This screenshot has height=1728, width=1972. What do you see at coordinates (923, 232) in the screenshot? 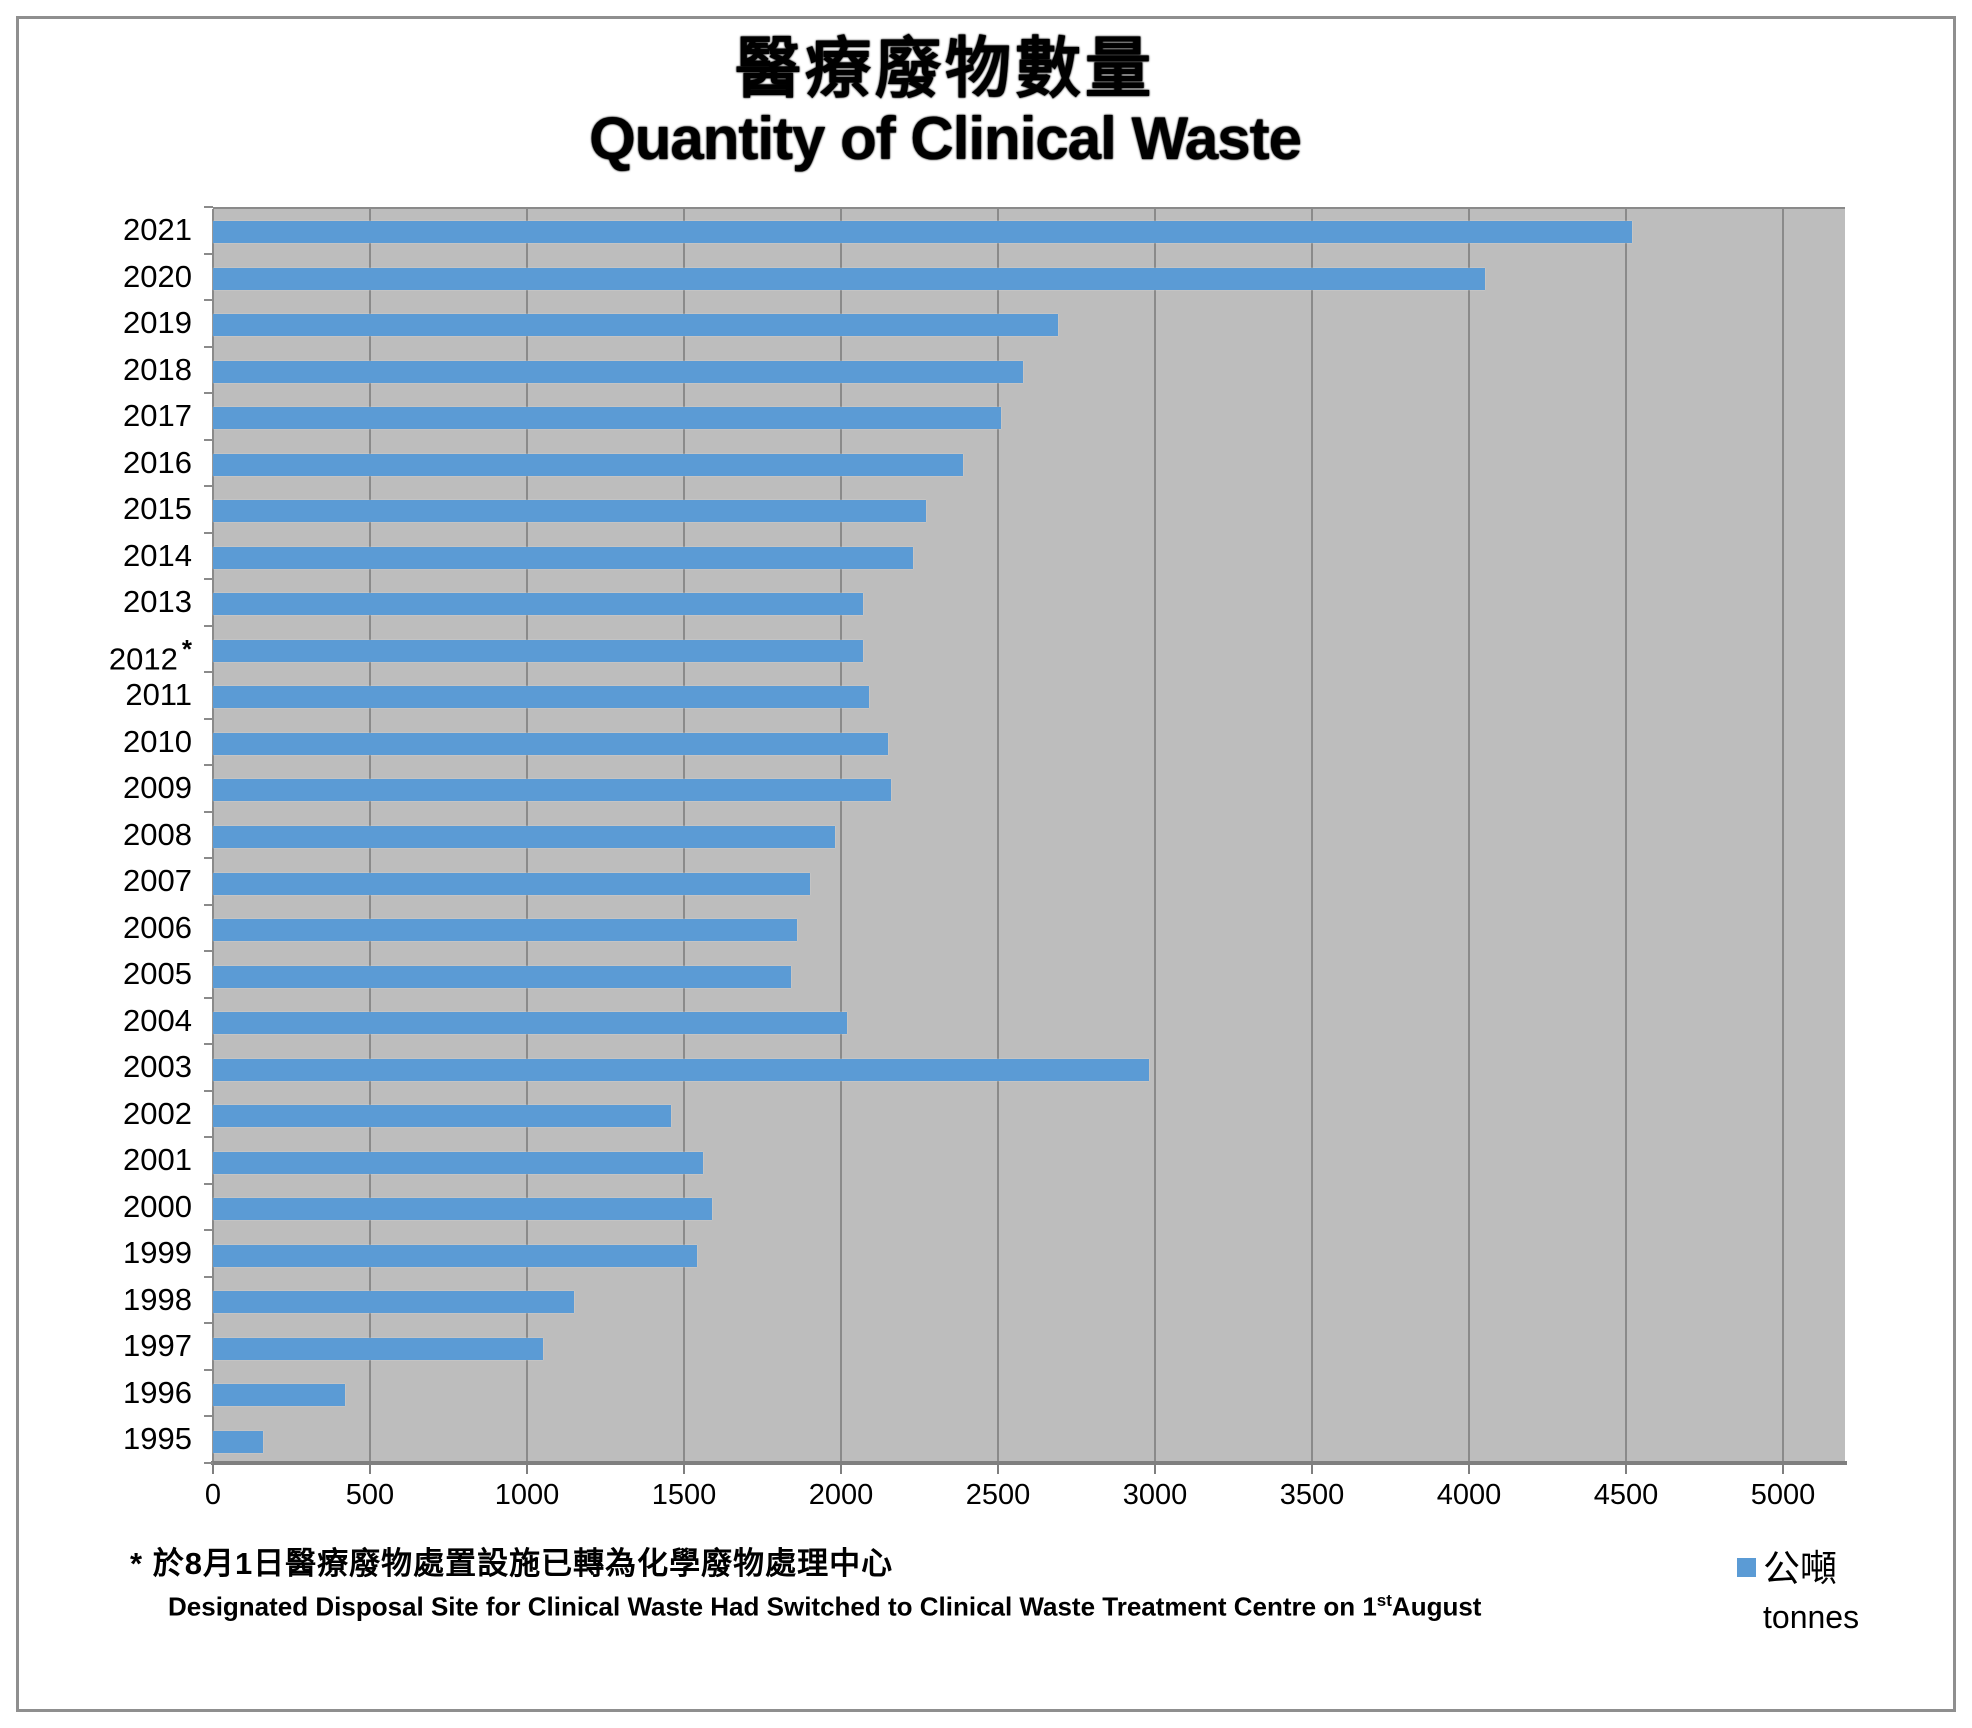
I see `bar-2021` at bounding box center [923, 232].